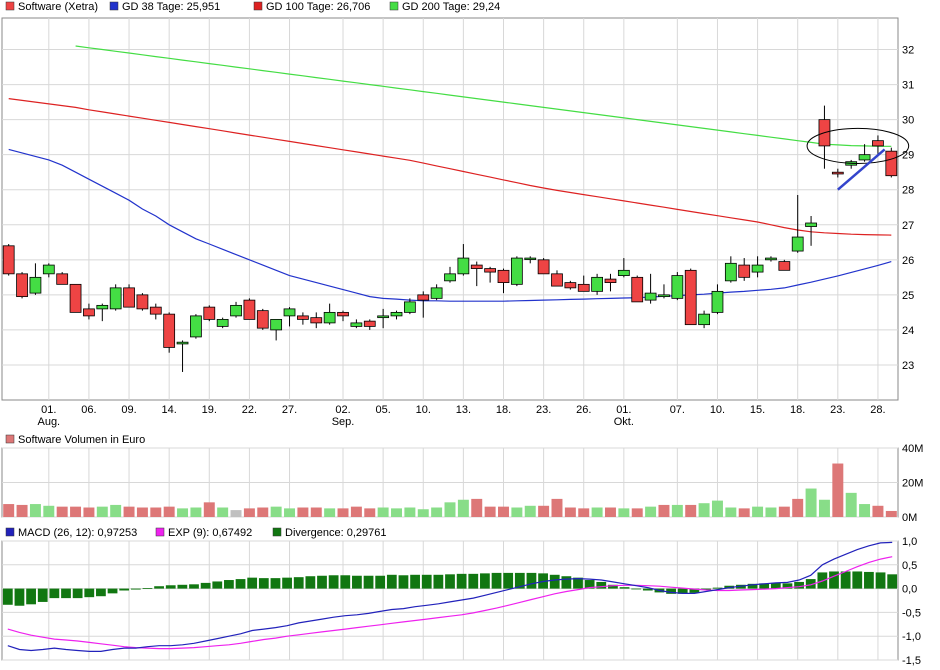 Image resolution: width=940 pixels, height=670 pixels. I want to click on price-xtick-label-12: 23., so click(543, 410).